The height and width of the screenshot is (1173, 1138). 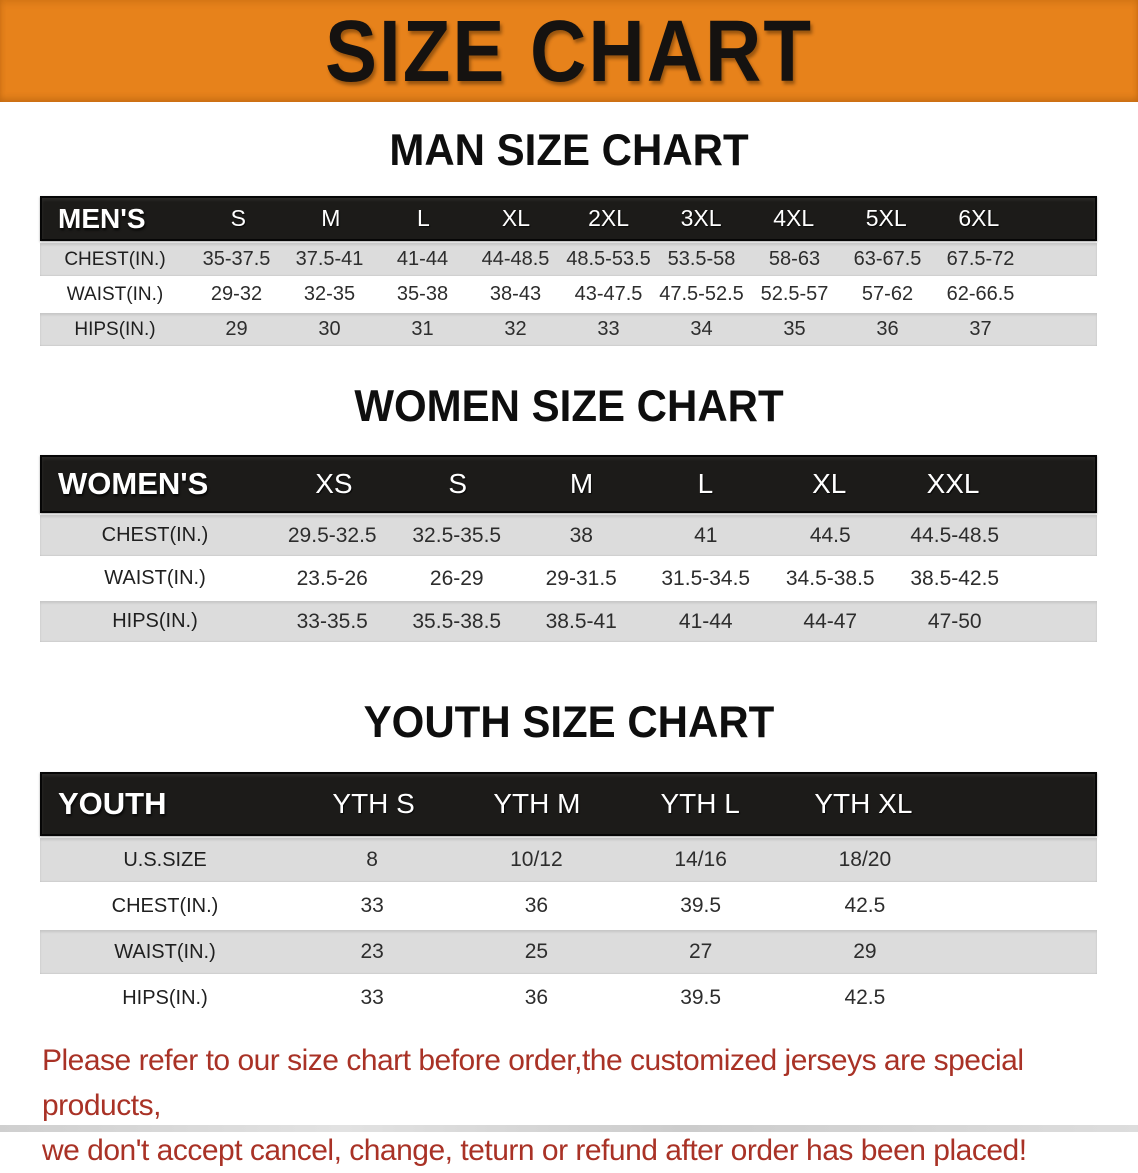 What do you see at coordinates (794, 294) in the screenshot?
I see `men-value-cell: 52.5-57` at bounding box center [794, 294].